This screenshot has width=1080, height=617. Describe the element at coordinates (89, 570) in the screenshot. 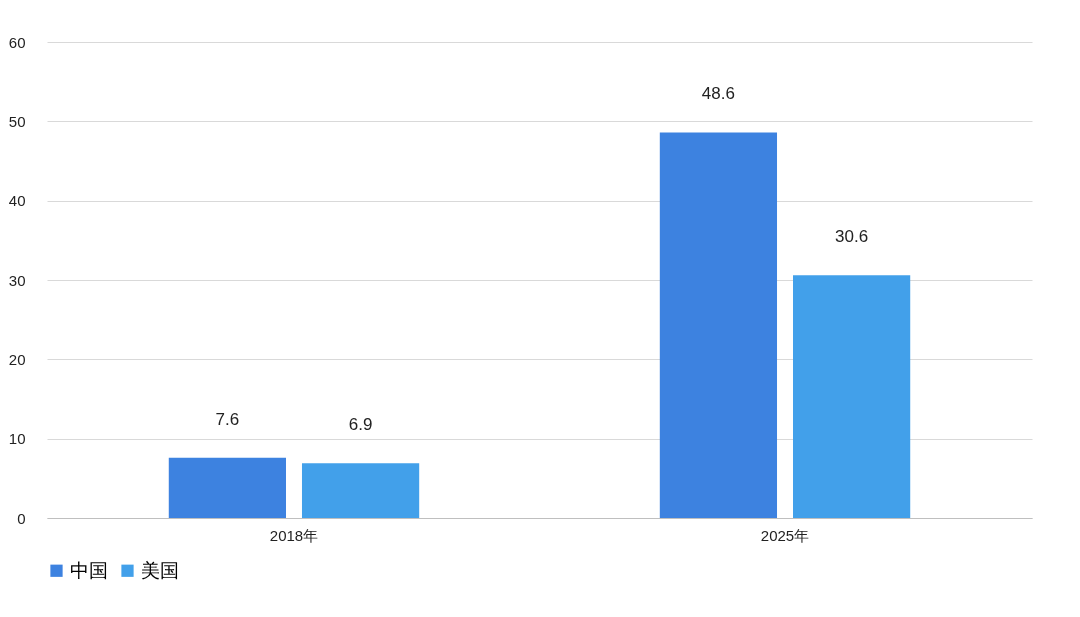

I see `legend-label: 中国` at that location.